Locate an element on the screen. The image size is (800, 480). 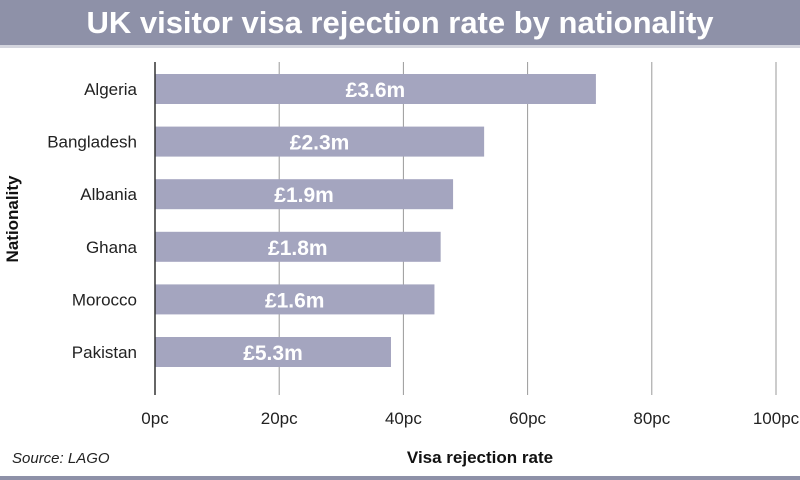
x-tick-label: 80pc is located at coordinates (651, 418).